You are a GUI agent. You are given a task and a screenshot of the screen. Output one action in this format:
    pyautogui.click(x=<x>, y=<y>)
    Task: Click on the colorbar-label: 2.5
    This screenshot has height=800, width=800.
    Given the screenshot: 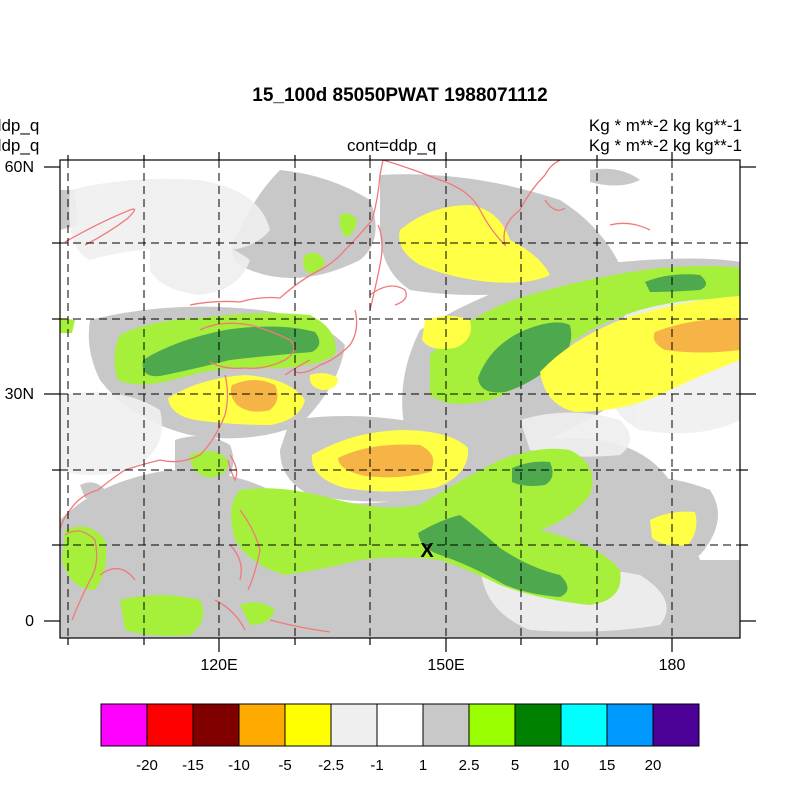 What is the action you would take?
    pyautogui.click(x=469, y=765)
    